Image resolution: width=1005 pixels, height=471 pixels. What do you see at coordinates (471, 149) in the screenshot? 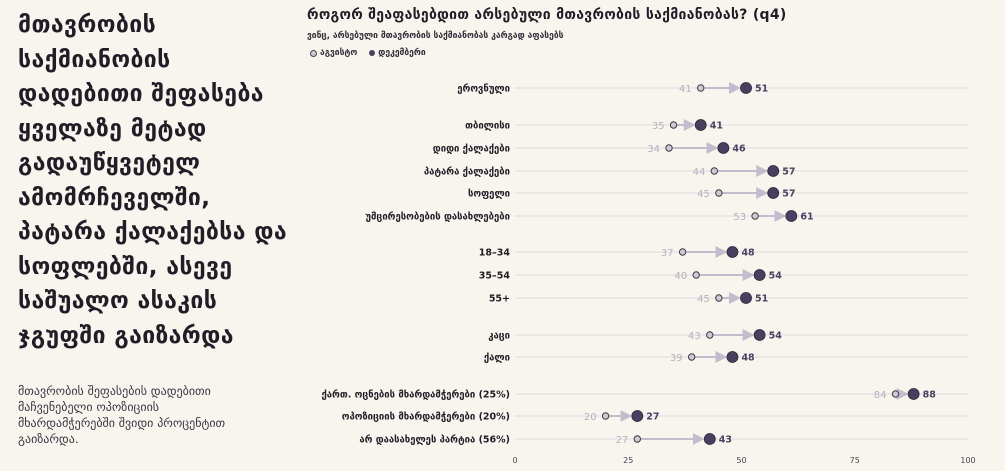
I see `category-label: დიდი ქალაქები` at bounding box center [471, 149].